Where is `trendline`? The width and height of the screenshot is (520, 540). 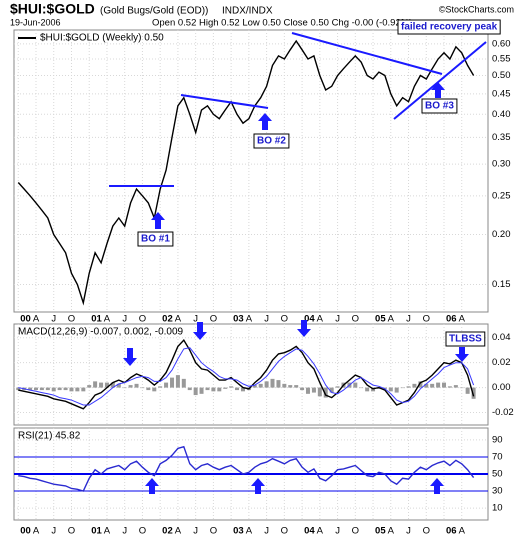 trendline is located at coordinates (367, 53).